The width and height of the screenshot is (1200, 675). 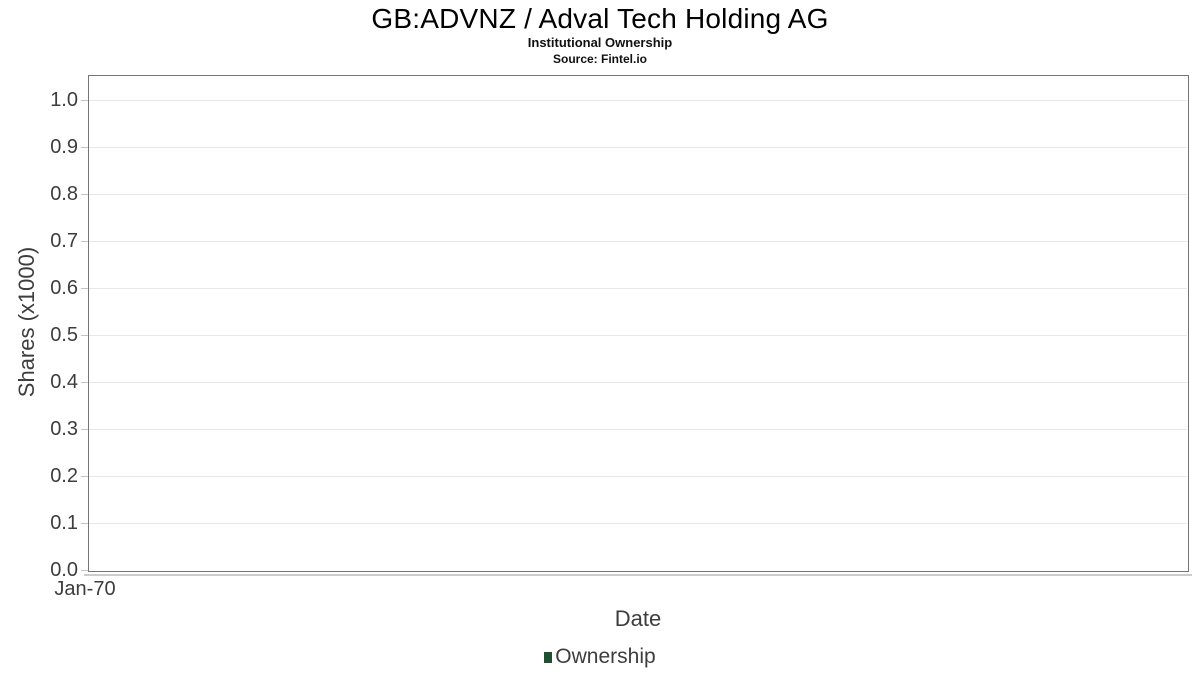 What do you see at coordinates (600, 42) in the screenshot?
I see `chart-subtitle: Institutional Ownership` at bounding box center [600, 42].